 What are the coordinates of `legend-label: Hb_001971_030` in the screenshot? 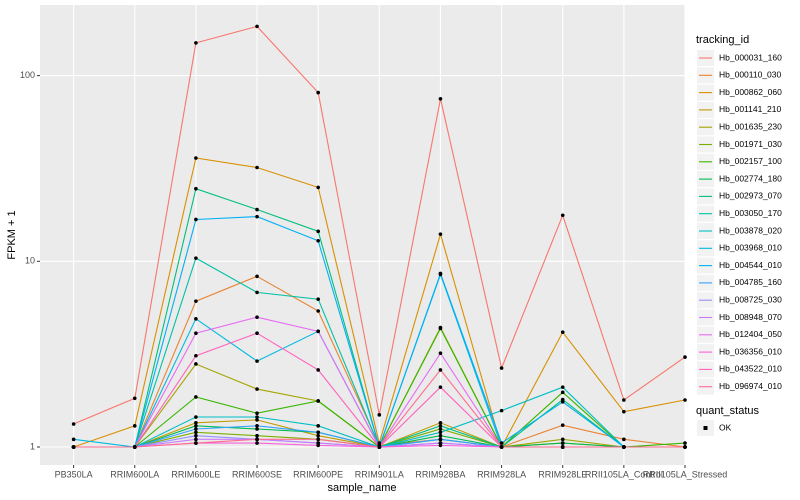 It's located at (750, 144).